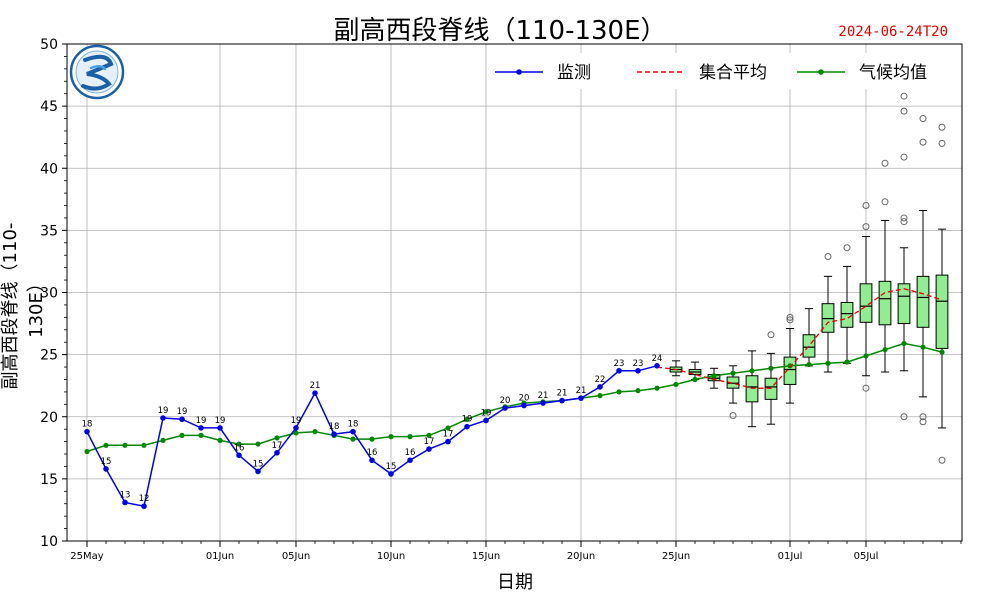 The image size is (1000, 598). Describe the element at coordinates (657, 359) in the screenshot. I see `observed-data-label: 24` at that location.